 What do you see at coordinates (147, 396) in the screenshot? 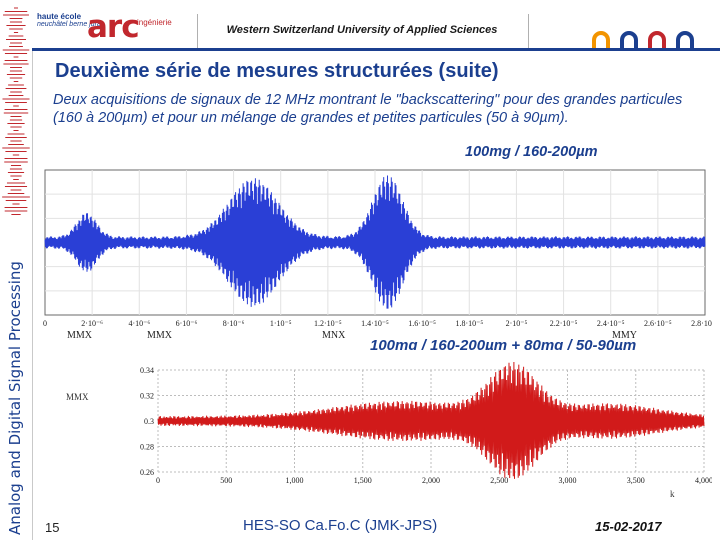
I see `chart2-y-tick-label: 0.32` at bounding box center [147, 396].